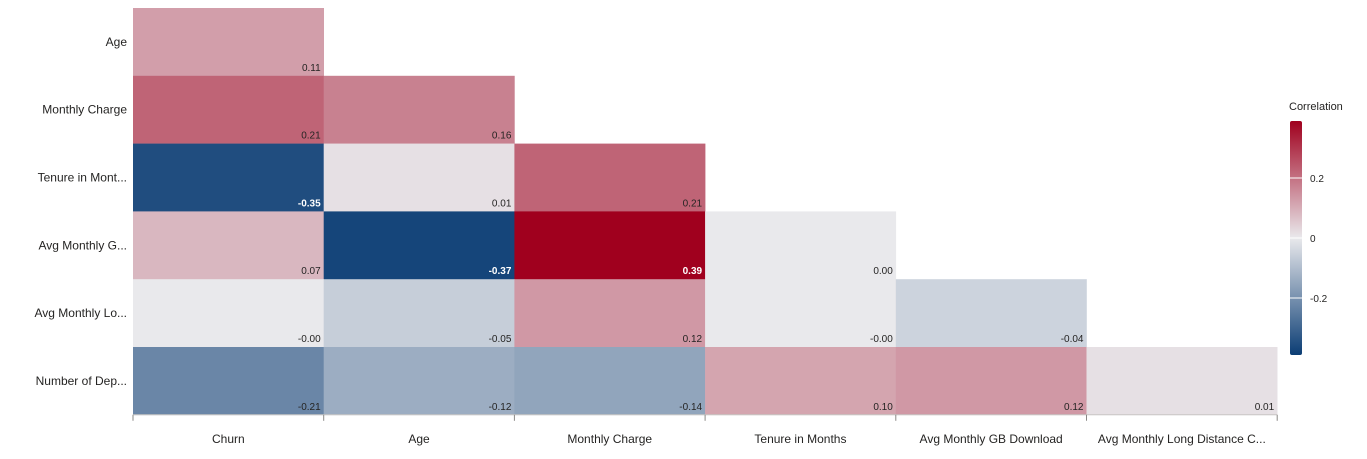  What do you see at coordinates (1309, 239) in the screenshot?
I see `legend-ticks: 0.2 0 -0.2` at bounding box center [1309, 239].